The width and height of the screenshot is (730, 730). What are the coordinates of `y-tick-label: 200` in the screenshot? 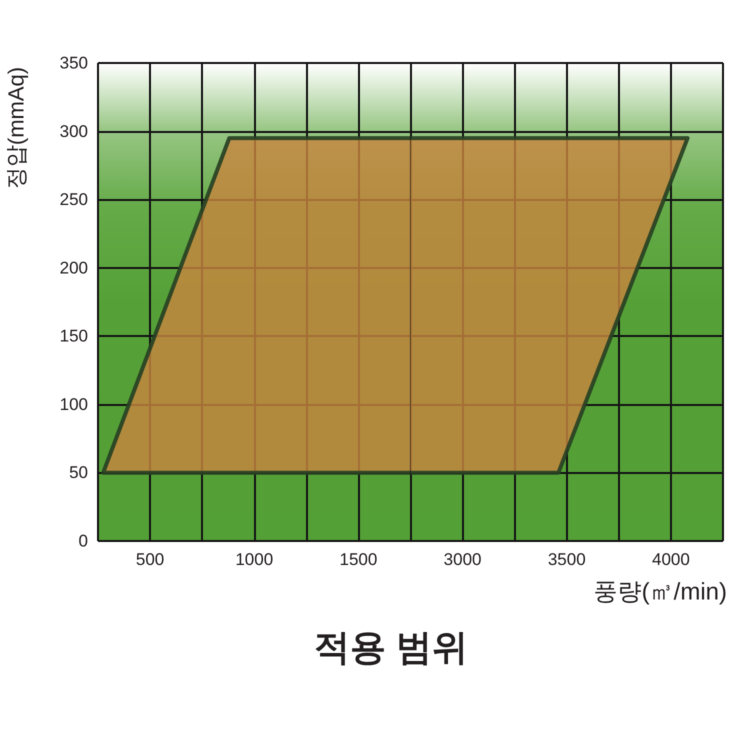 It's located at (74, 268).